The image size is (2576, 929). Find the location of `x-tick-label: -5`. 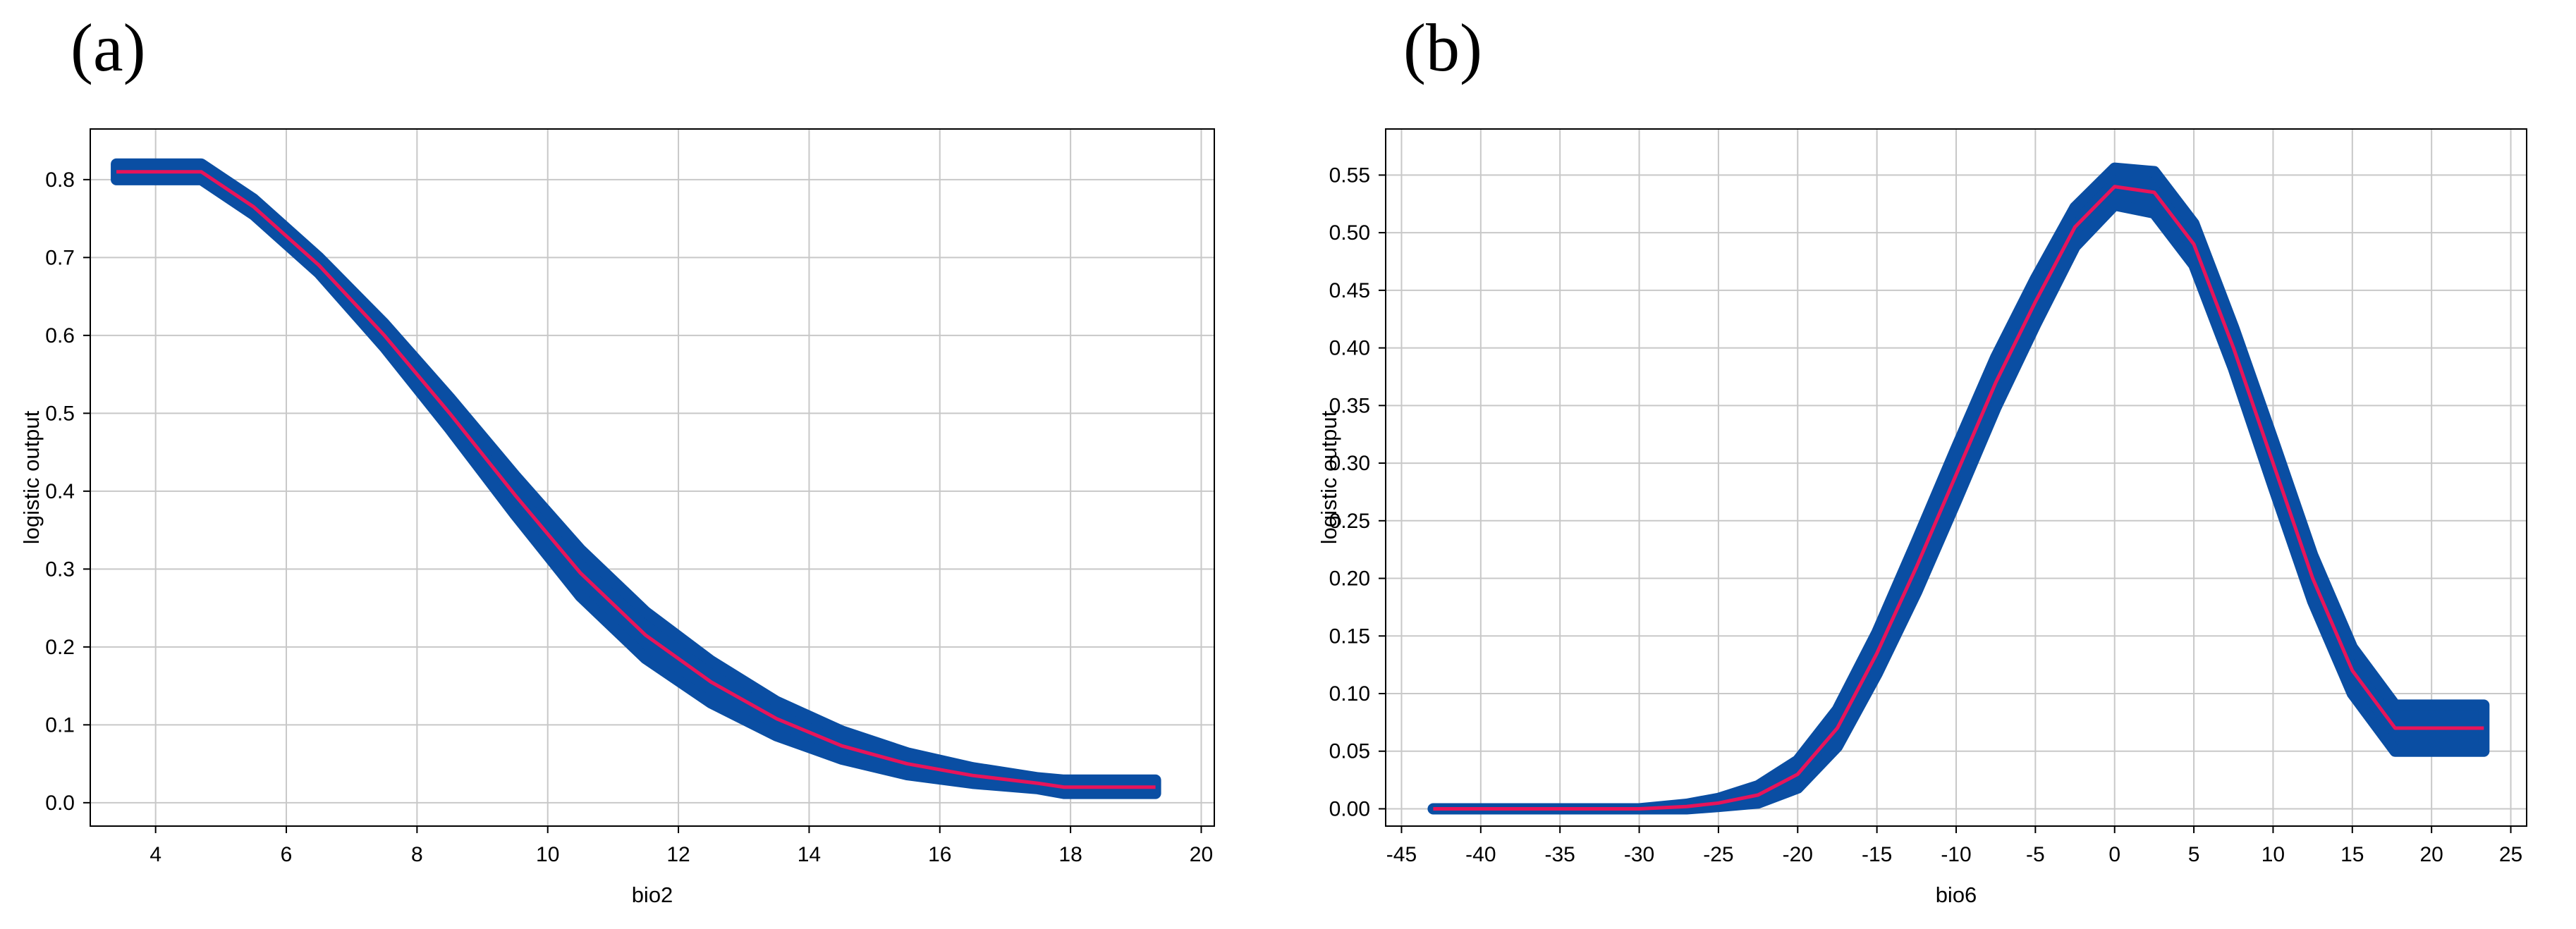

x-tick-label: -5 is located at coordinates (2036, 855).